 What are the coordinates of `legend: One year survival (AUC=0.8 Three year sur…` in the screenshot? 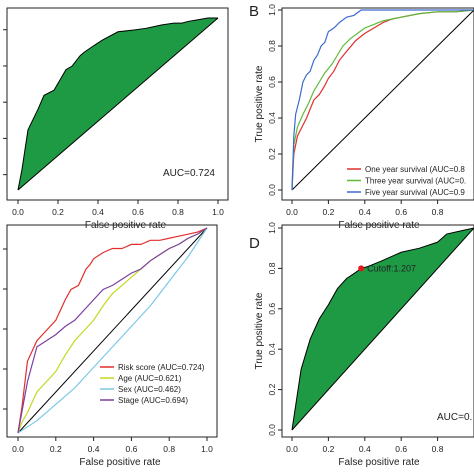 It's located at (406, 181).